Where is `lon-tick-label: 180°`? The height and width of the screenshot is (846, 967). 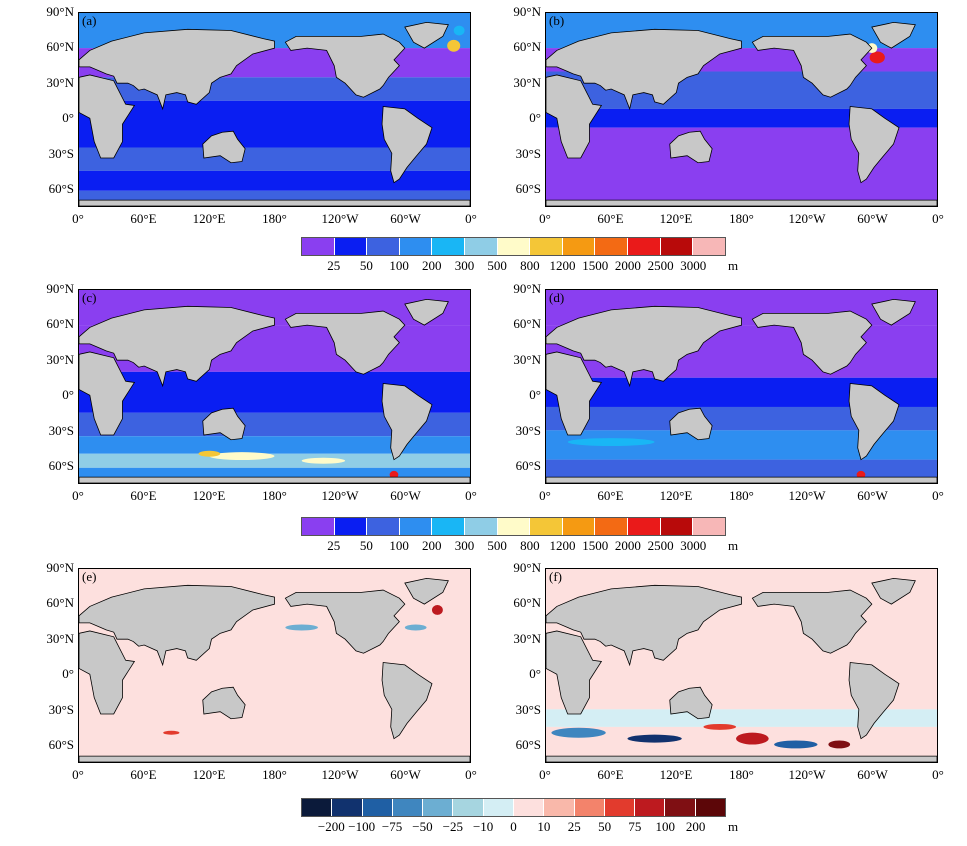
lon-tick-label: 180° is located at coordinates (741, 495).